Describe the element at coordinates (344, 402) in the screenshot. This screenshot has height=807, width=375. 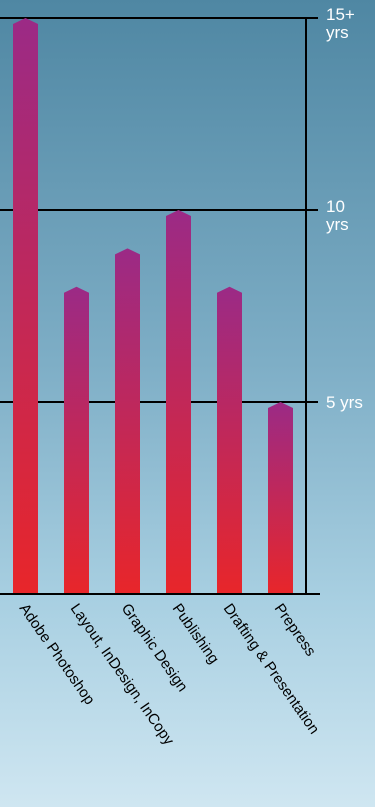
I see `y-tick-label: 5 yrs` at that location.